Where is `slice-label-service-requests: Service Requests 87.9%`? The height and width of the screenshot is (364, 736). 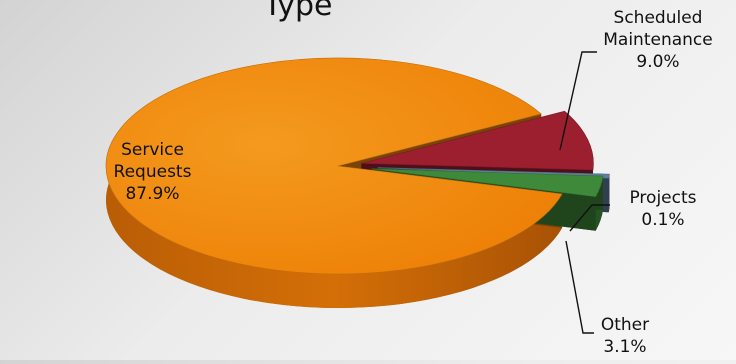 slice-label-service-requests: Service Requests 87.9% is located at coordinates (152, 172).